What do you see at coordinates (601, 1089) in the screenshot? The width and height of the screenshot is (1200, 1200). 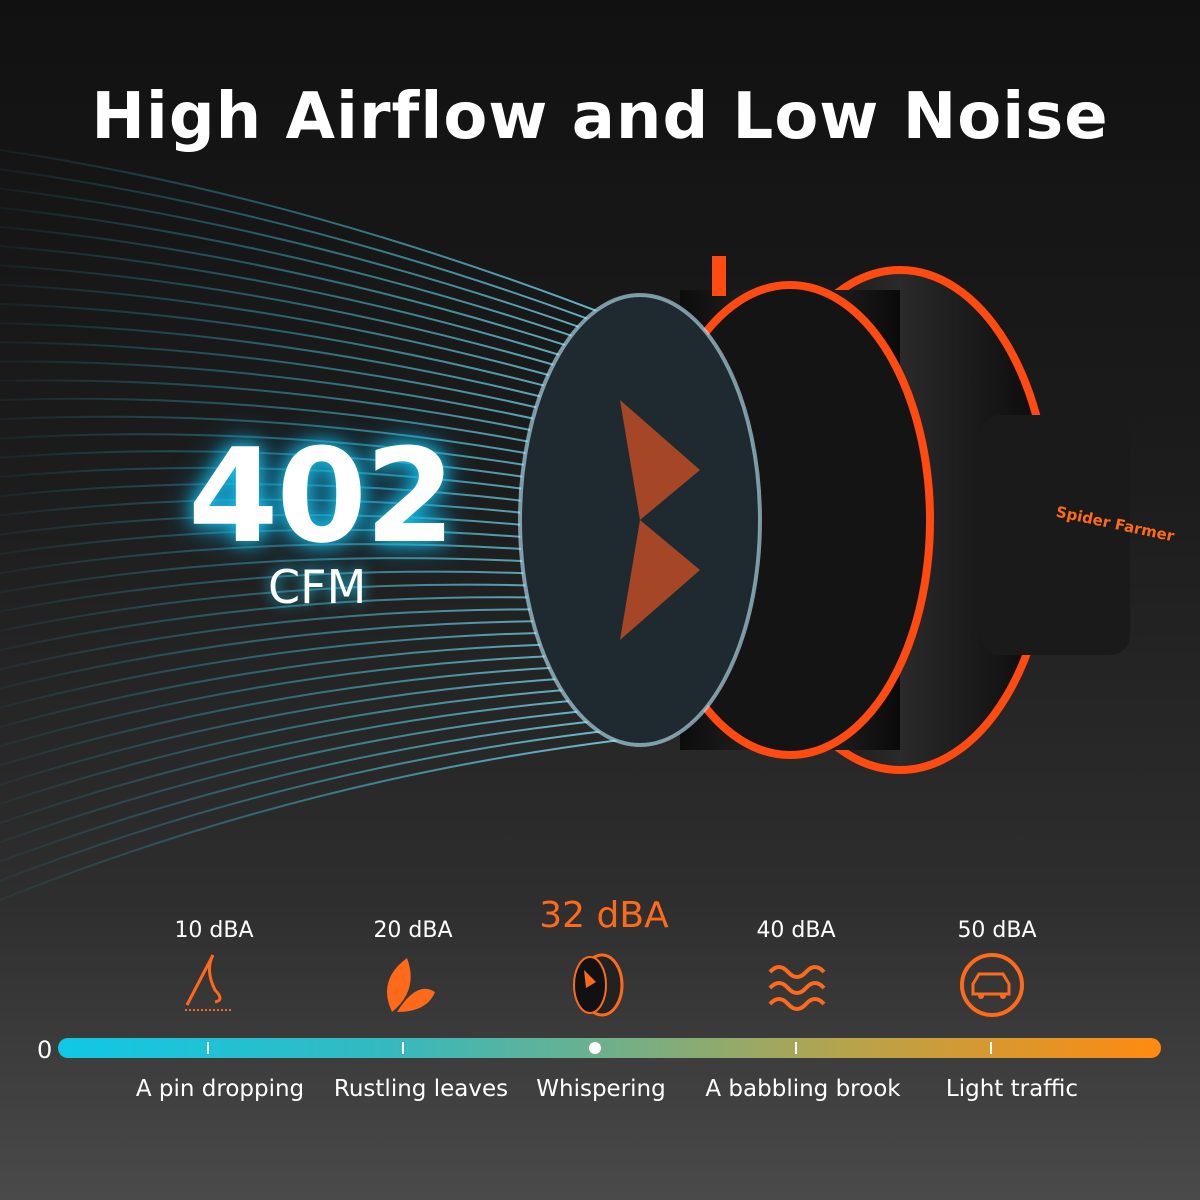 I see `level-description: Whispering` at bounding box center [601, 1089].